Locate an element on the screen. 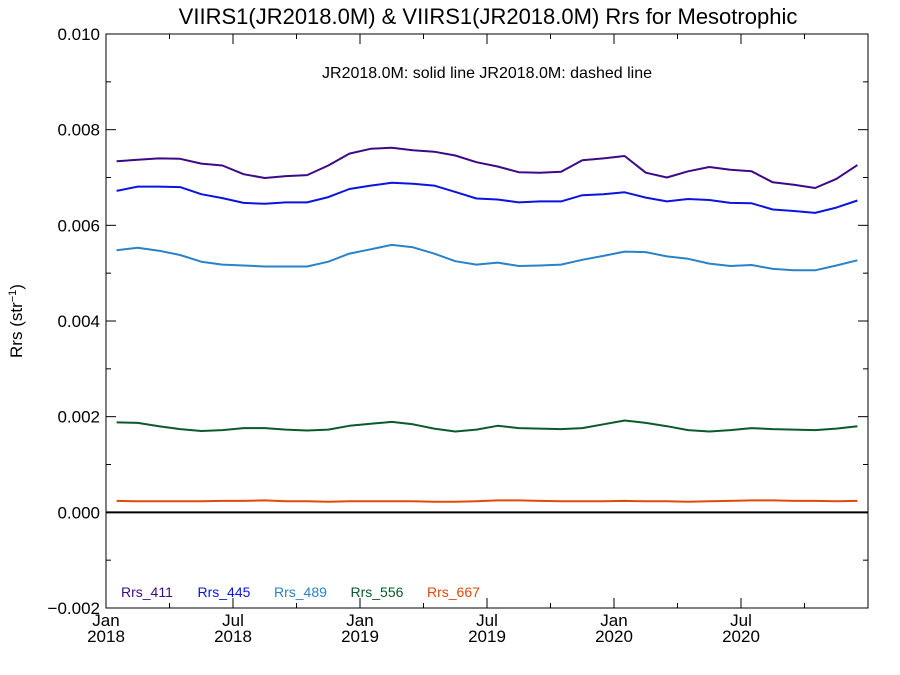 The height and width of the screenshot is (675, 900). y-tick-label: 0.008 is located at coordinates (78, 130).